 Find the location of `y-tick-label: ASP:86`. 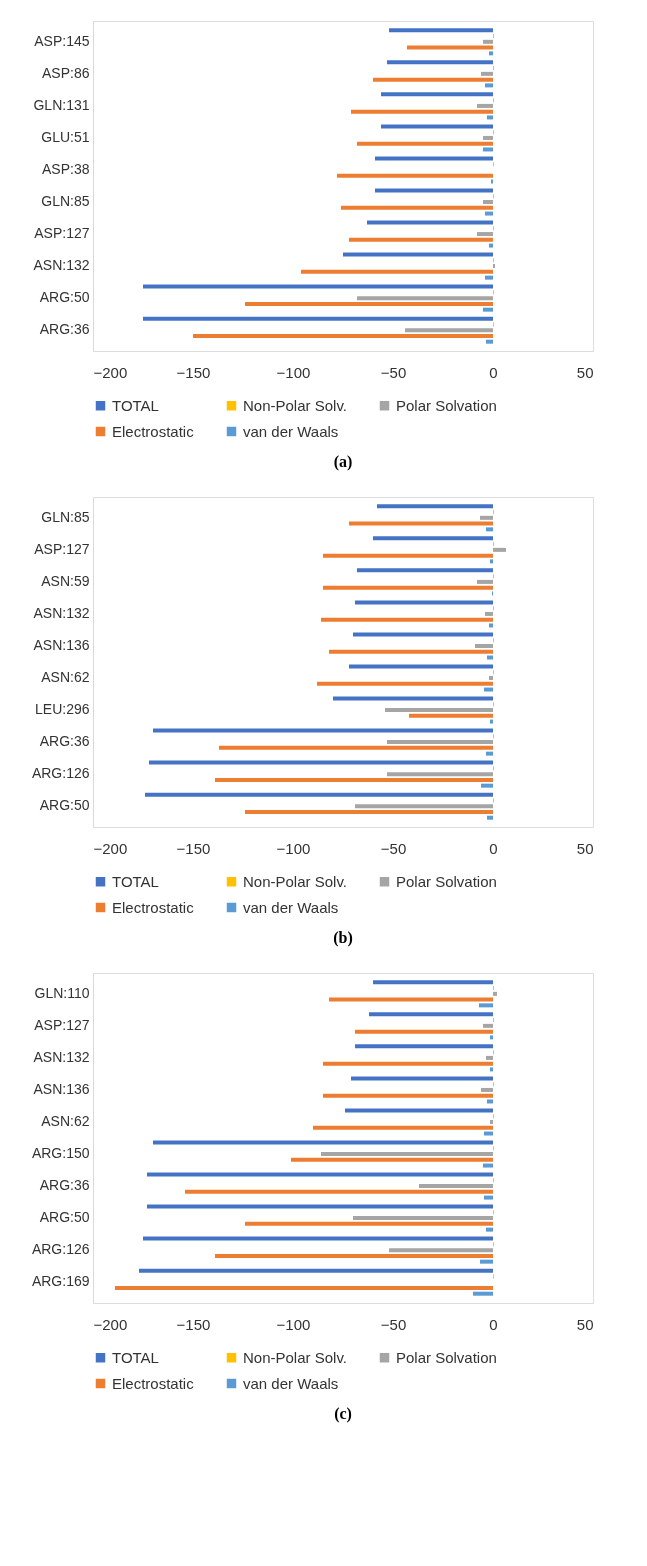

y-tick-label: ASP:86 is located at coordinates (66, 72).